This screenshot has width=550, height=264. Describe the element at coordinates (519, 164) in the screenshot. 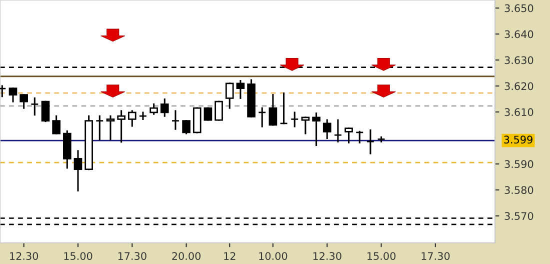

I see `y-tick-label: 3.590` at that location.